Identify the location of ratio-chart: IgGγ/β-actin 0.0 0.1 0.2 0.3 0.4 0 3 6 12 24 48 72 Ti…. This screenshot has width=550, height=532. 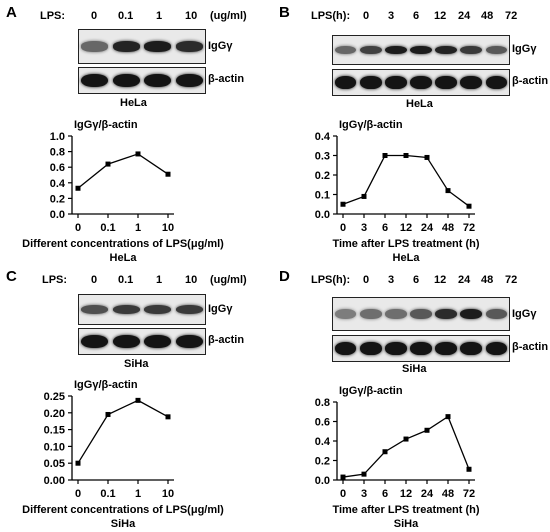
(397, 191).